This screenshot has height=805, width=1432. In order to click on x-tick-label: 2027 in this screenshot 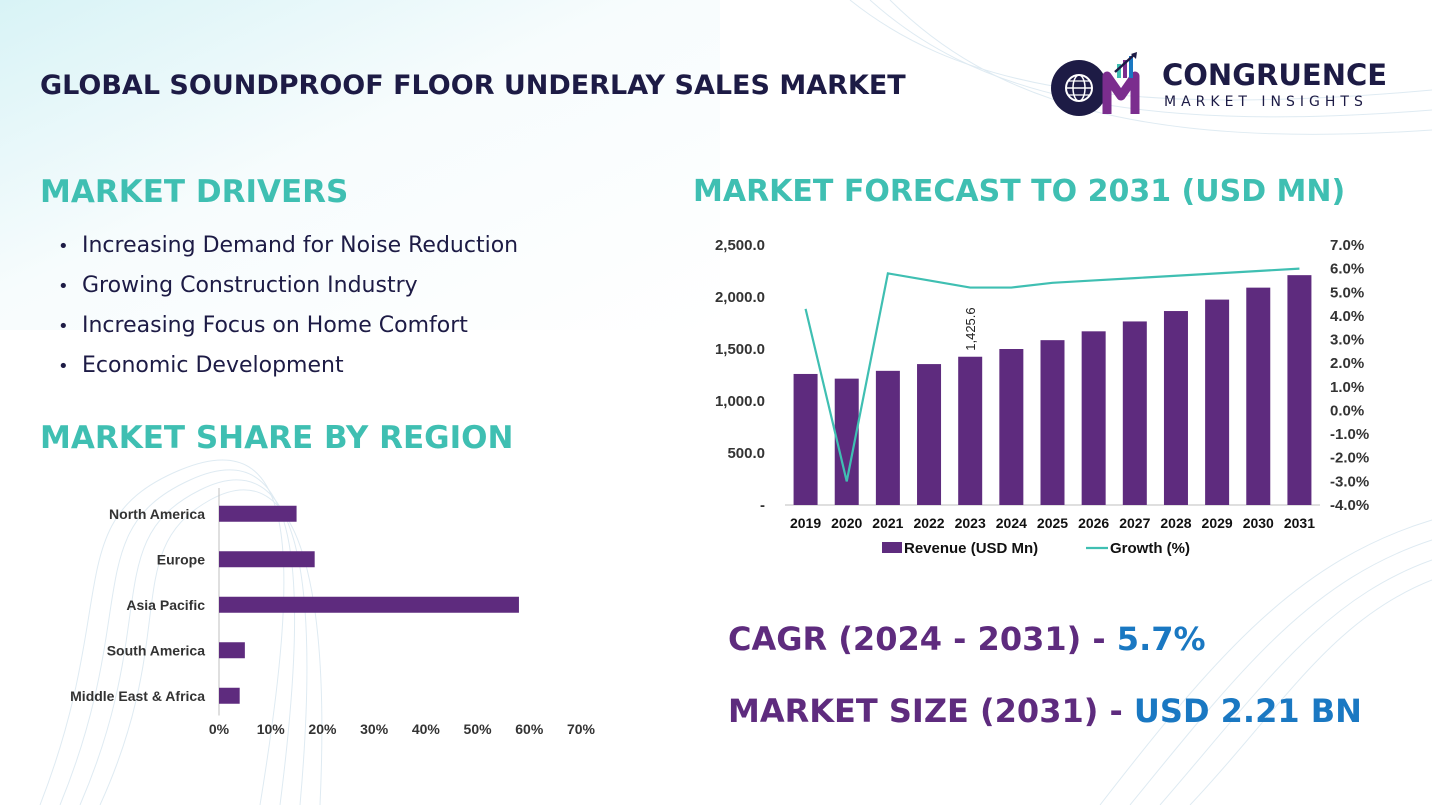, I will do `click(1134, 523)`.